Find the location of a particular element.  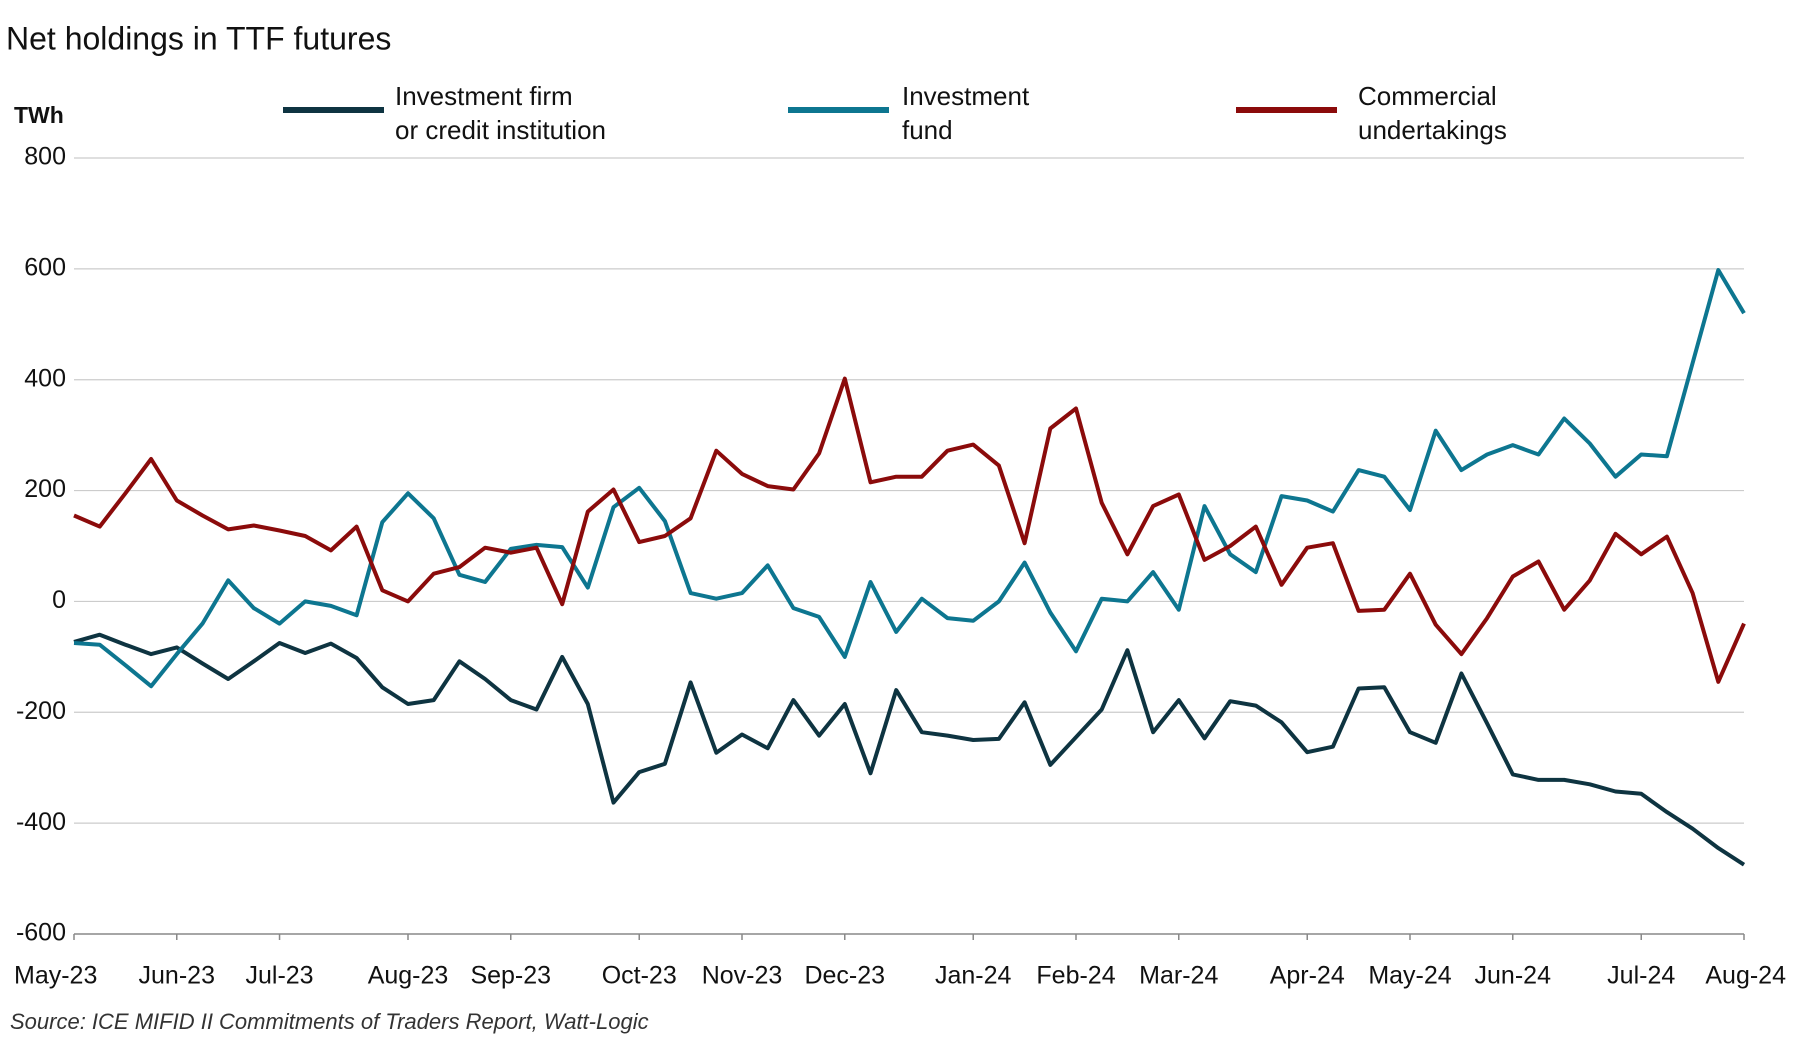

x-tick-label: May-23 is located at coordinates (55, 976).